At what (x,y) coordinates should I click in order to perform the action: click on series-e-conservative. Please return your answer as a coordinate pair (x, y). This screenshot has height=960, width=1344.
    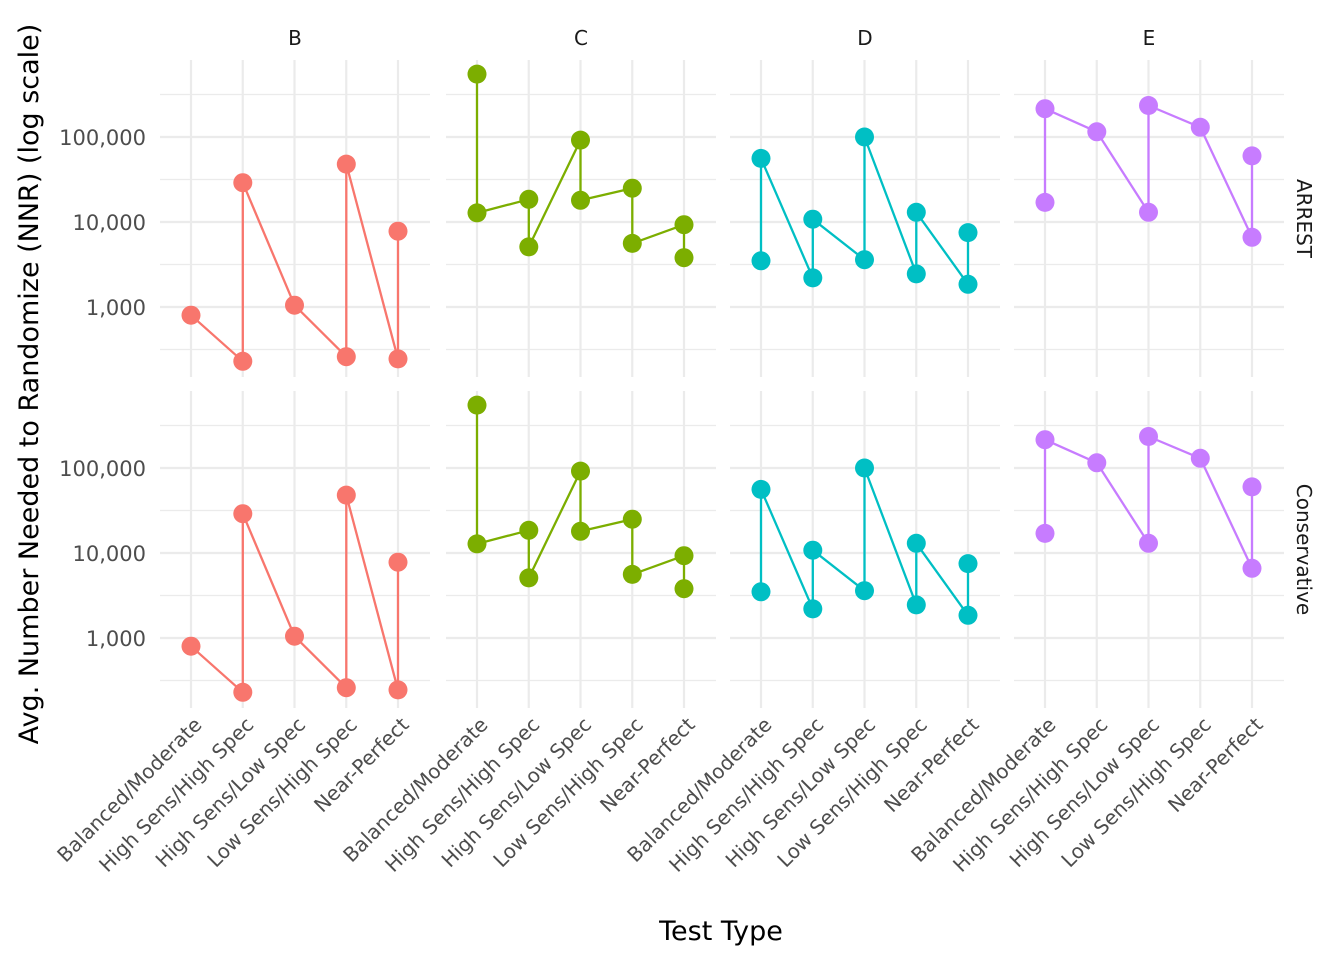
    Looking at the image, I should click on (1148, 502).